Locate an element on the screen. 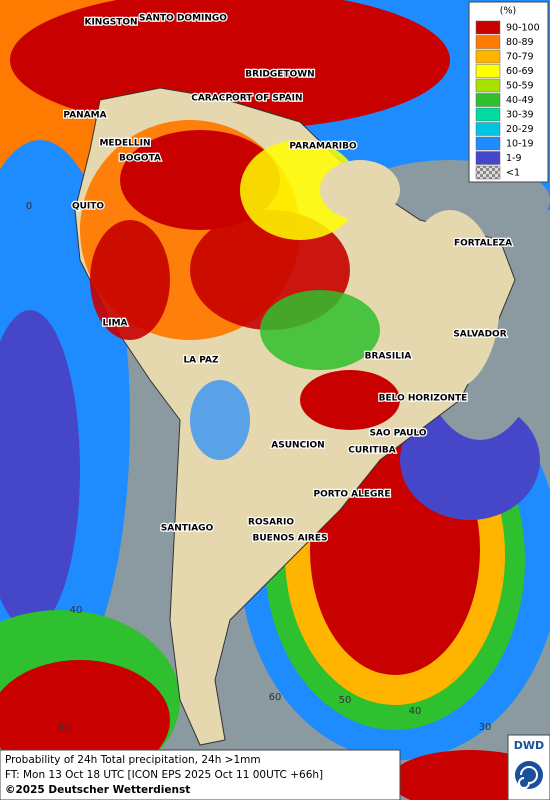 This screenshot has height=800, width=550. grid-label: 80 is located at coordinates (64, 727).